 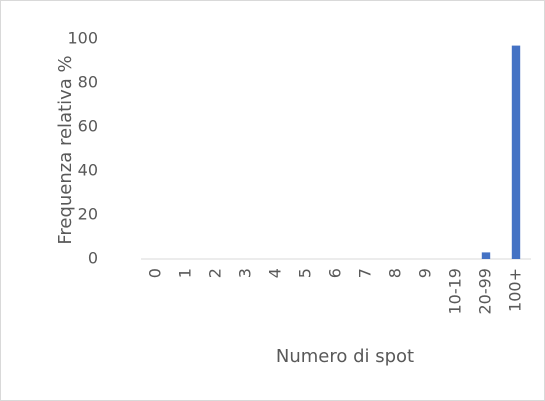 What do you see at coordinates (155, 273) in the screenshot?
I see `x-tick-label: 0` at bounding box center [155, 273].